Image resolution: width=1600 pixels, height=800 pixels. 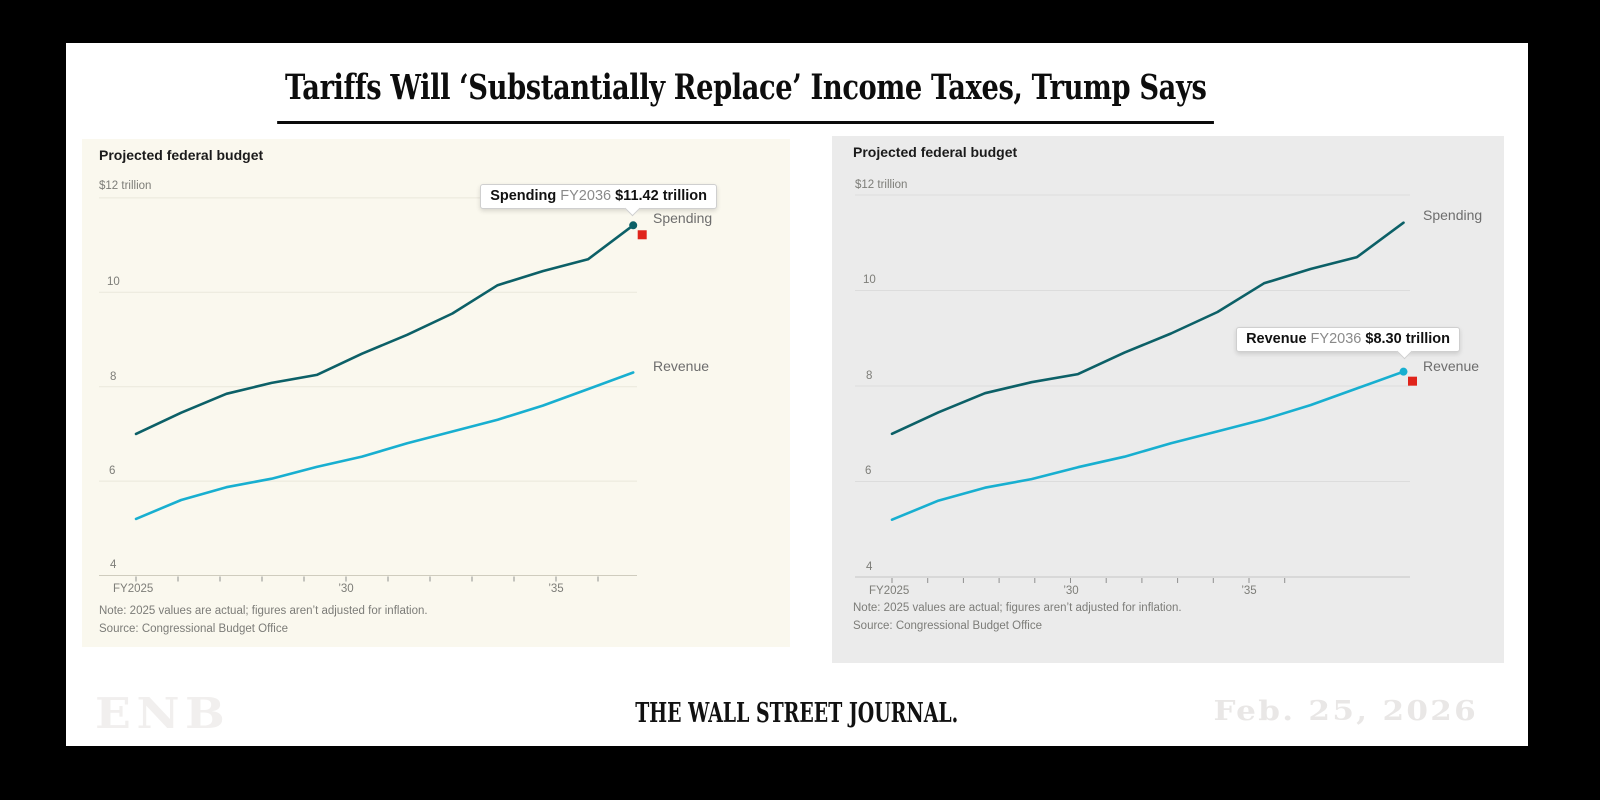 I want to click on hover-tooltip: Spending FY2036 $11.42 trillion, so click(x=598, y=200).